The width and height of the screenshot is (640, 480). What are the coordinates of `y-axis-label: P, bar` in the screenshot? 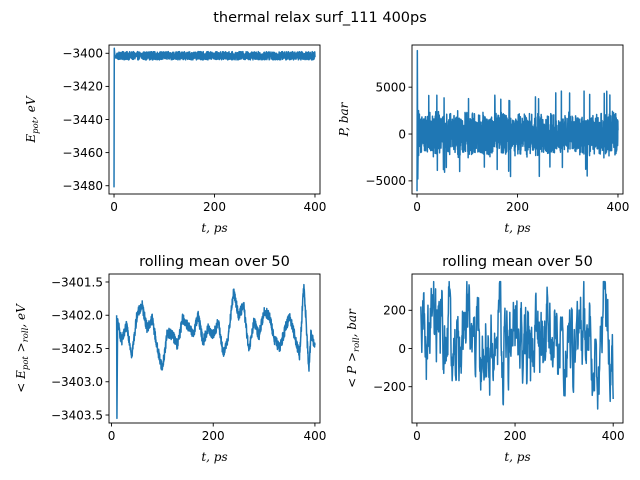 It's located at (344, 119).